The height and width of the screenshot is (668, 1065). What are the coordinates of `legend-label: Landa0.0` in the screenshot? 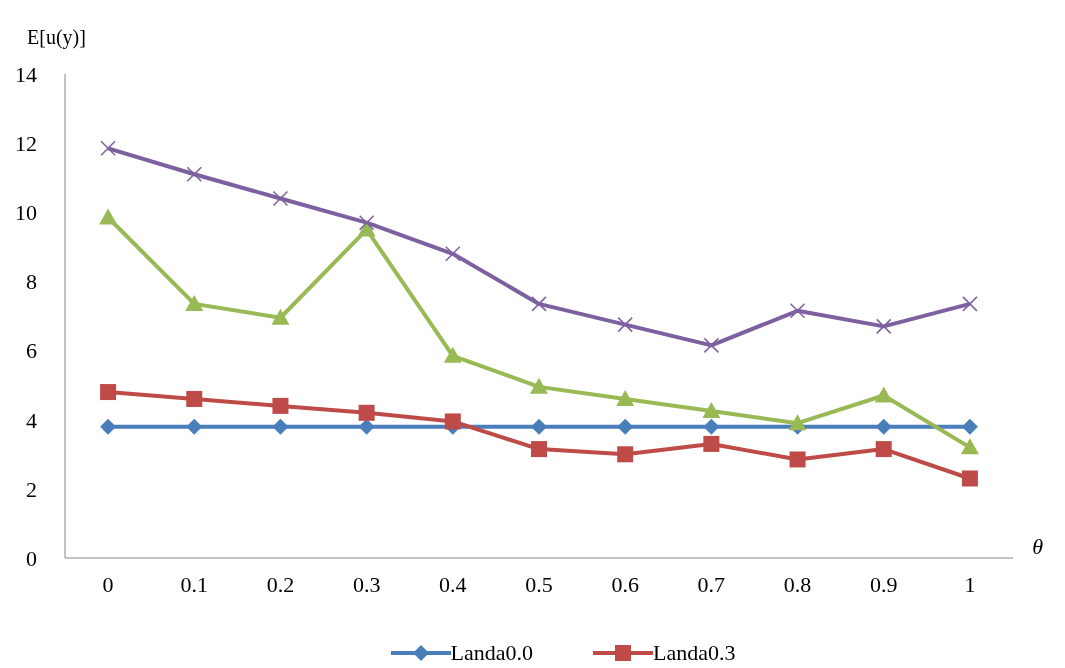 It's located at (491, 653).